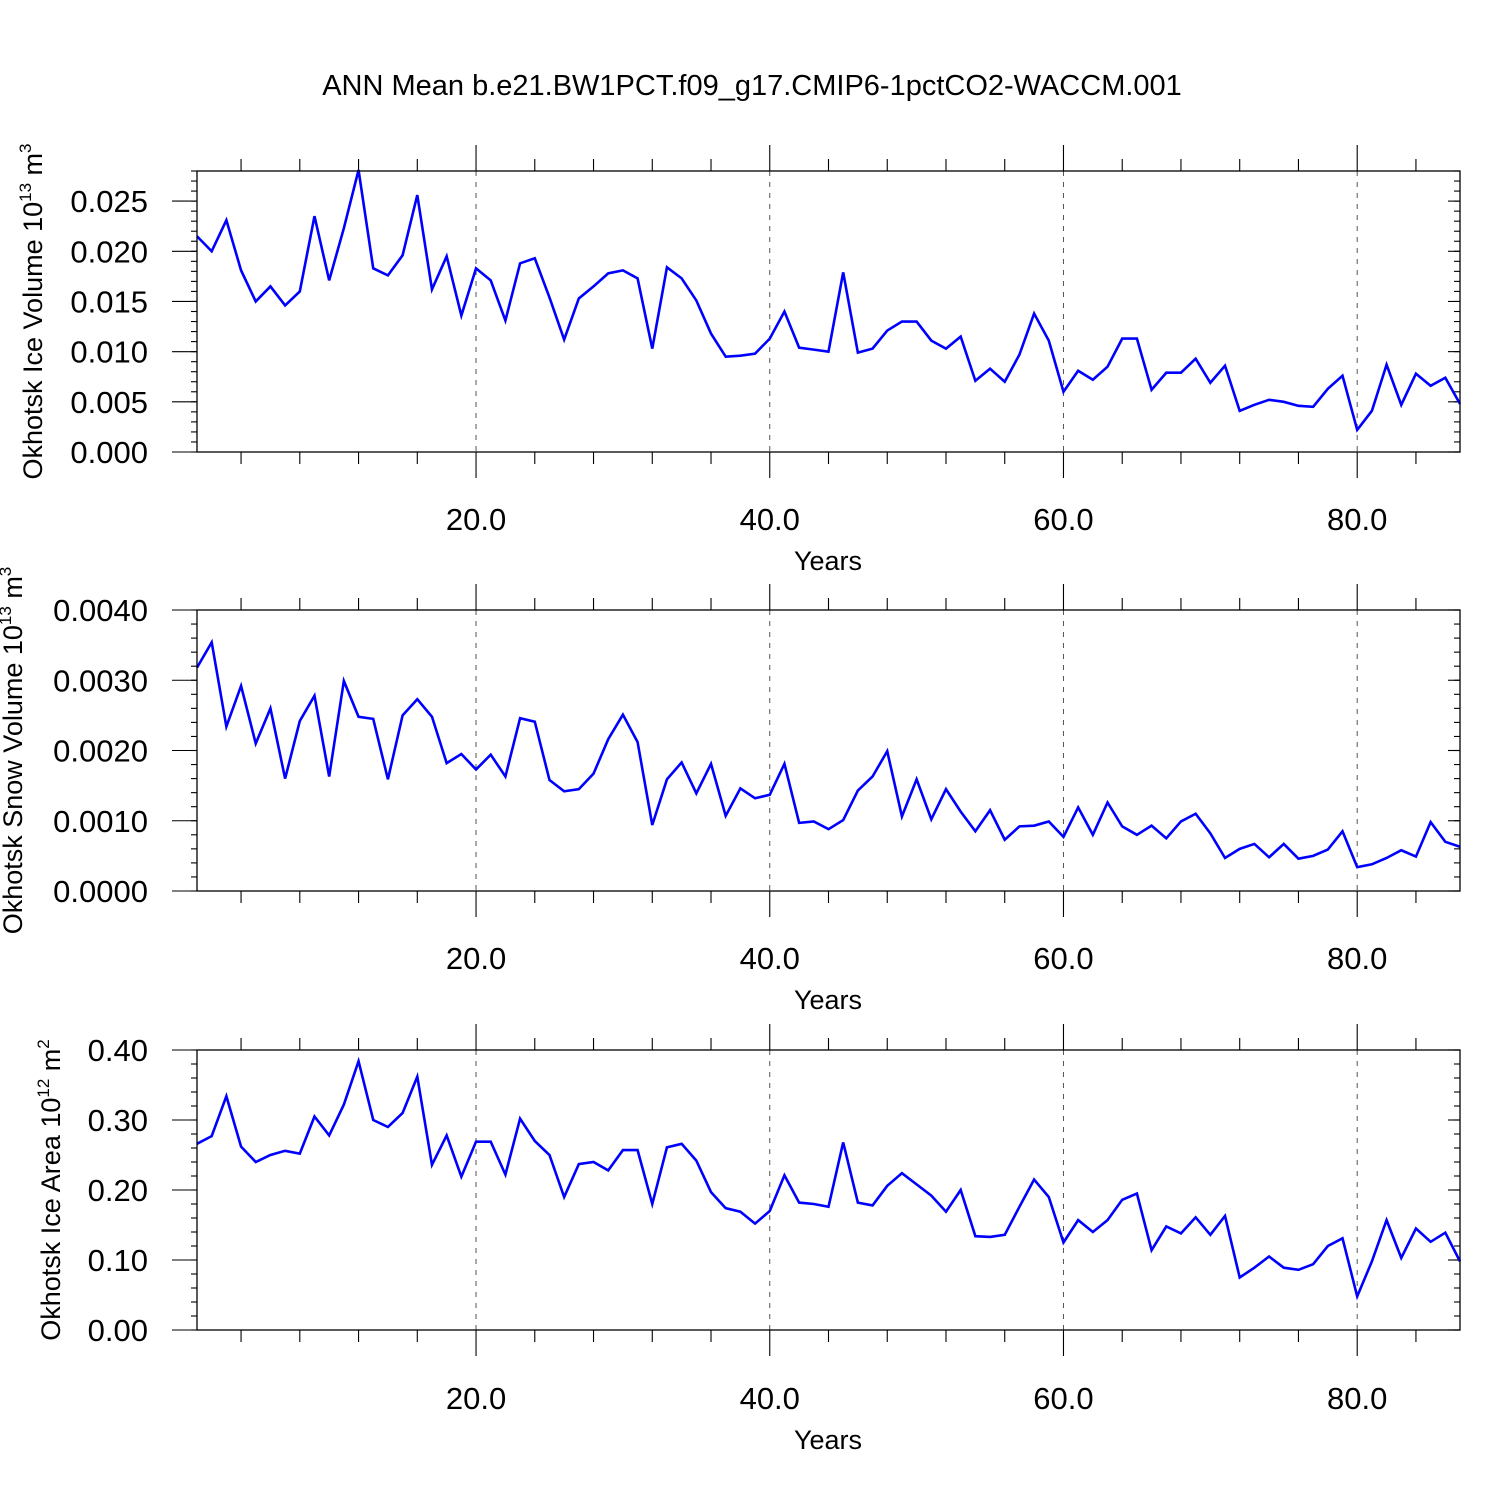 This screenshot has width=1500, height=1500. I want to click on y-tick-label: 0.10, so click(118, 1260).